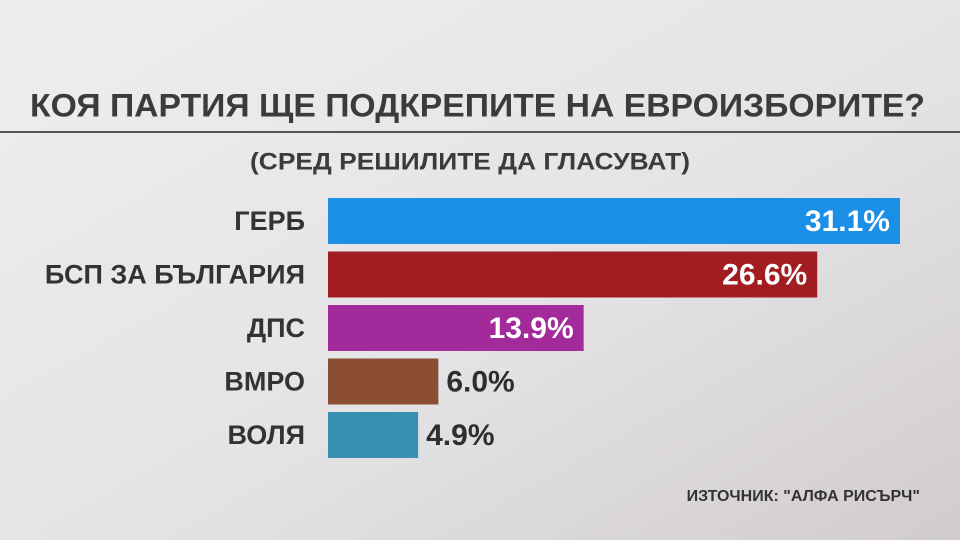 This screenshot has width=960, height=540. What do you see at coordinates (847, 221) in the screenshot?
I see `value-label: 31.1%` at bounding box center [847, 221].